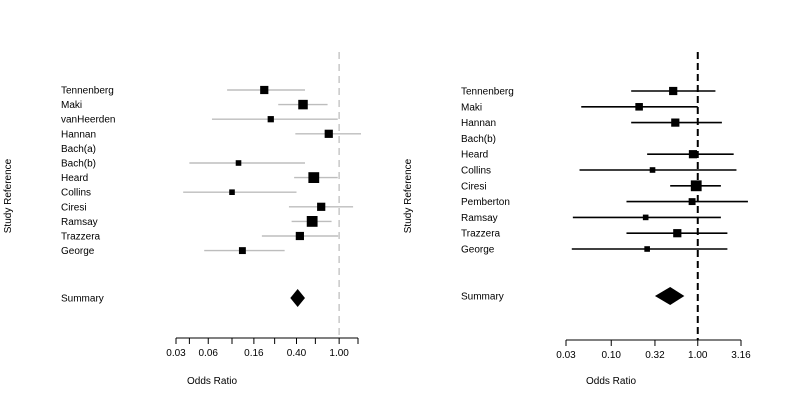  Describe the element at coordinates (485, 202) in the screenshot. I see `study-label: Pemberton` at that location.